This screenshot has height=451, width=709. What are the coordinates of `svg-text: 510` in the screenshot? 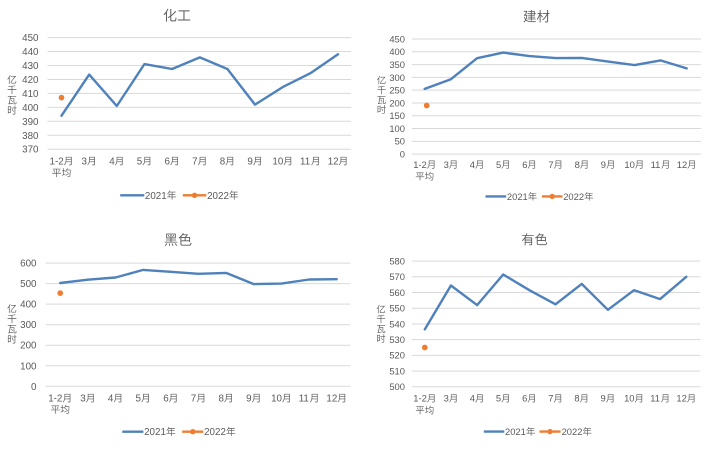 It's located at (397, 371).